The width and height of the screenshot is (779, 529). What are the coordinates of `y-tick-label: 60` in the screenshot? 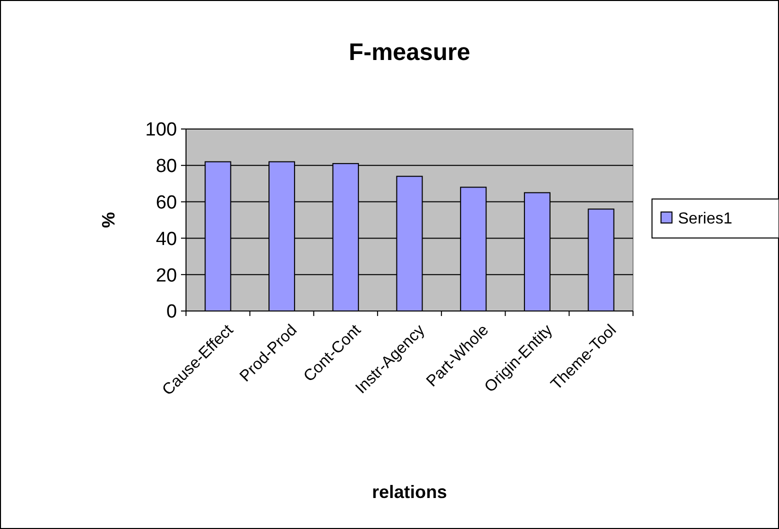 It's located at (166, 203).